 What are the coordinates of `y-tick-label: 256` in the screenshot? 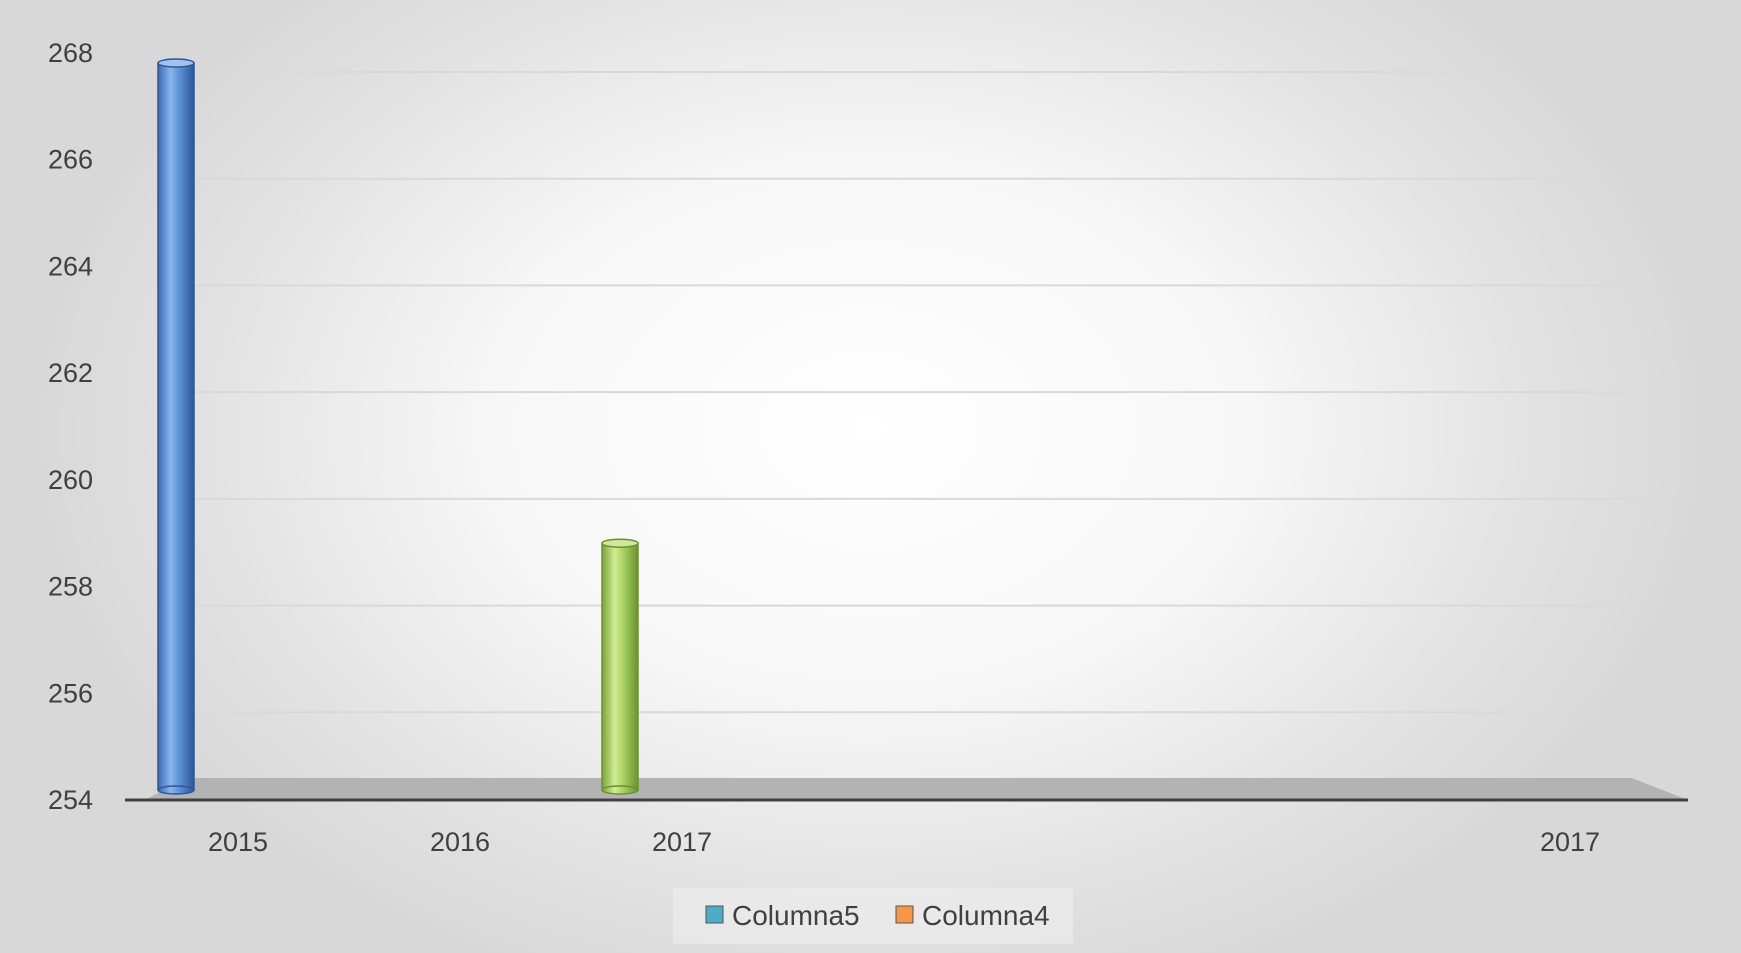 It's located at (70, 693).